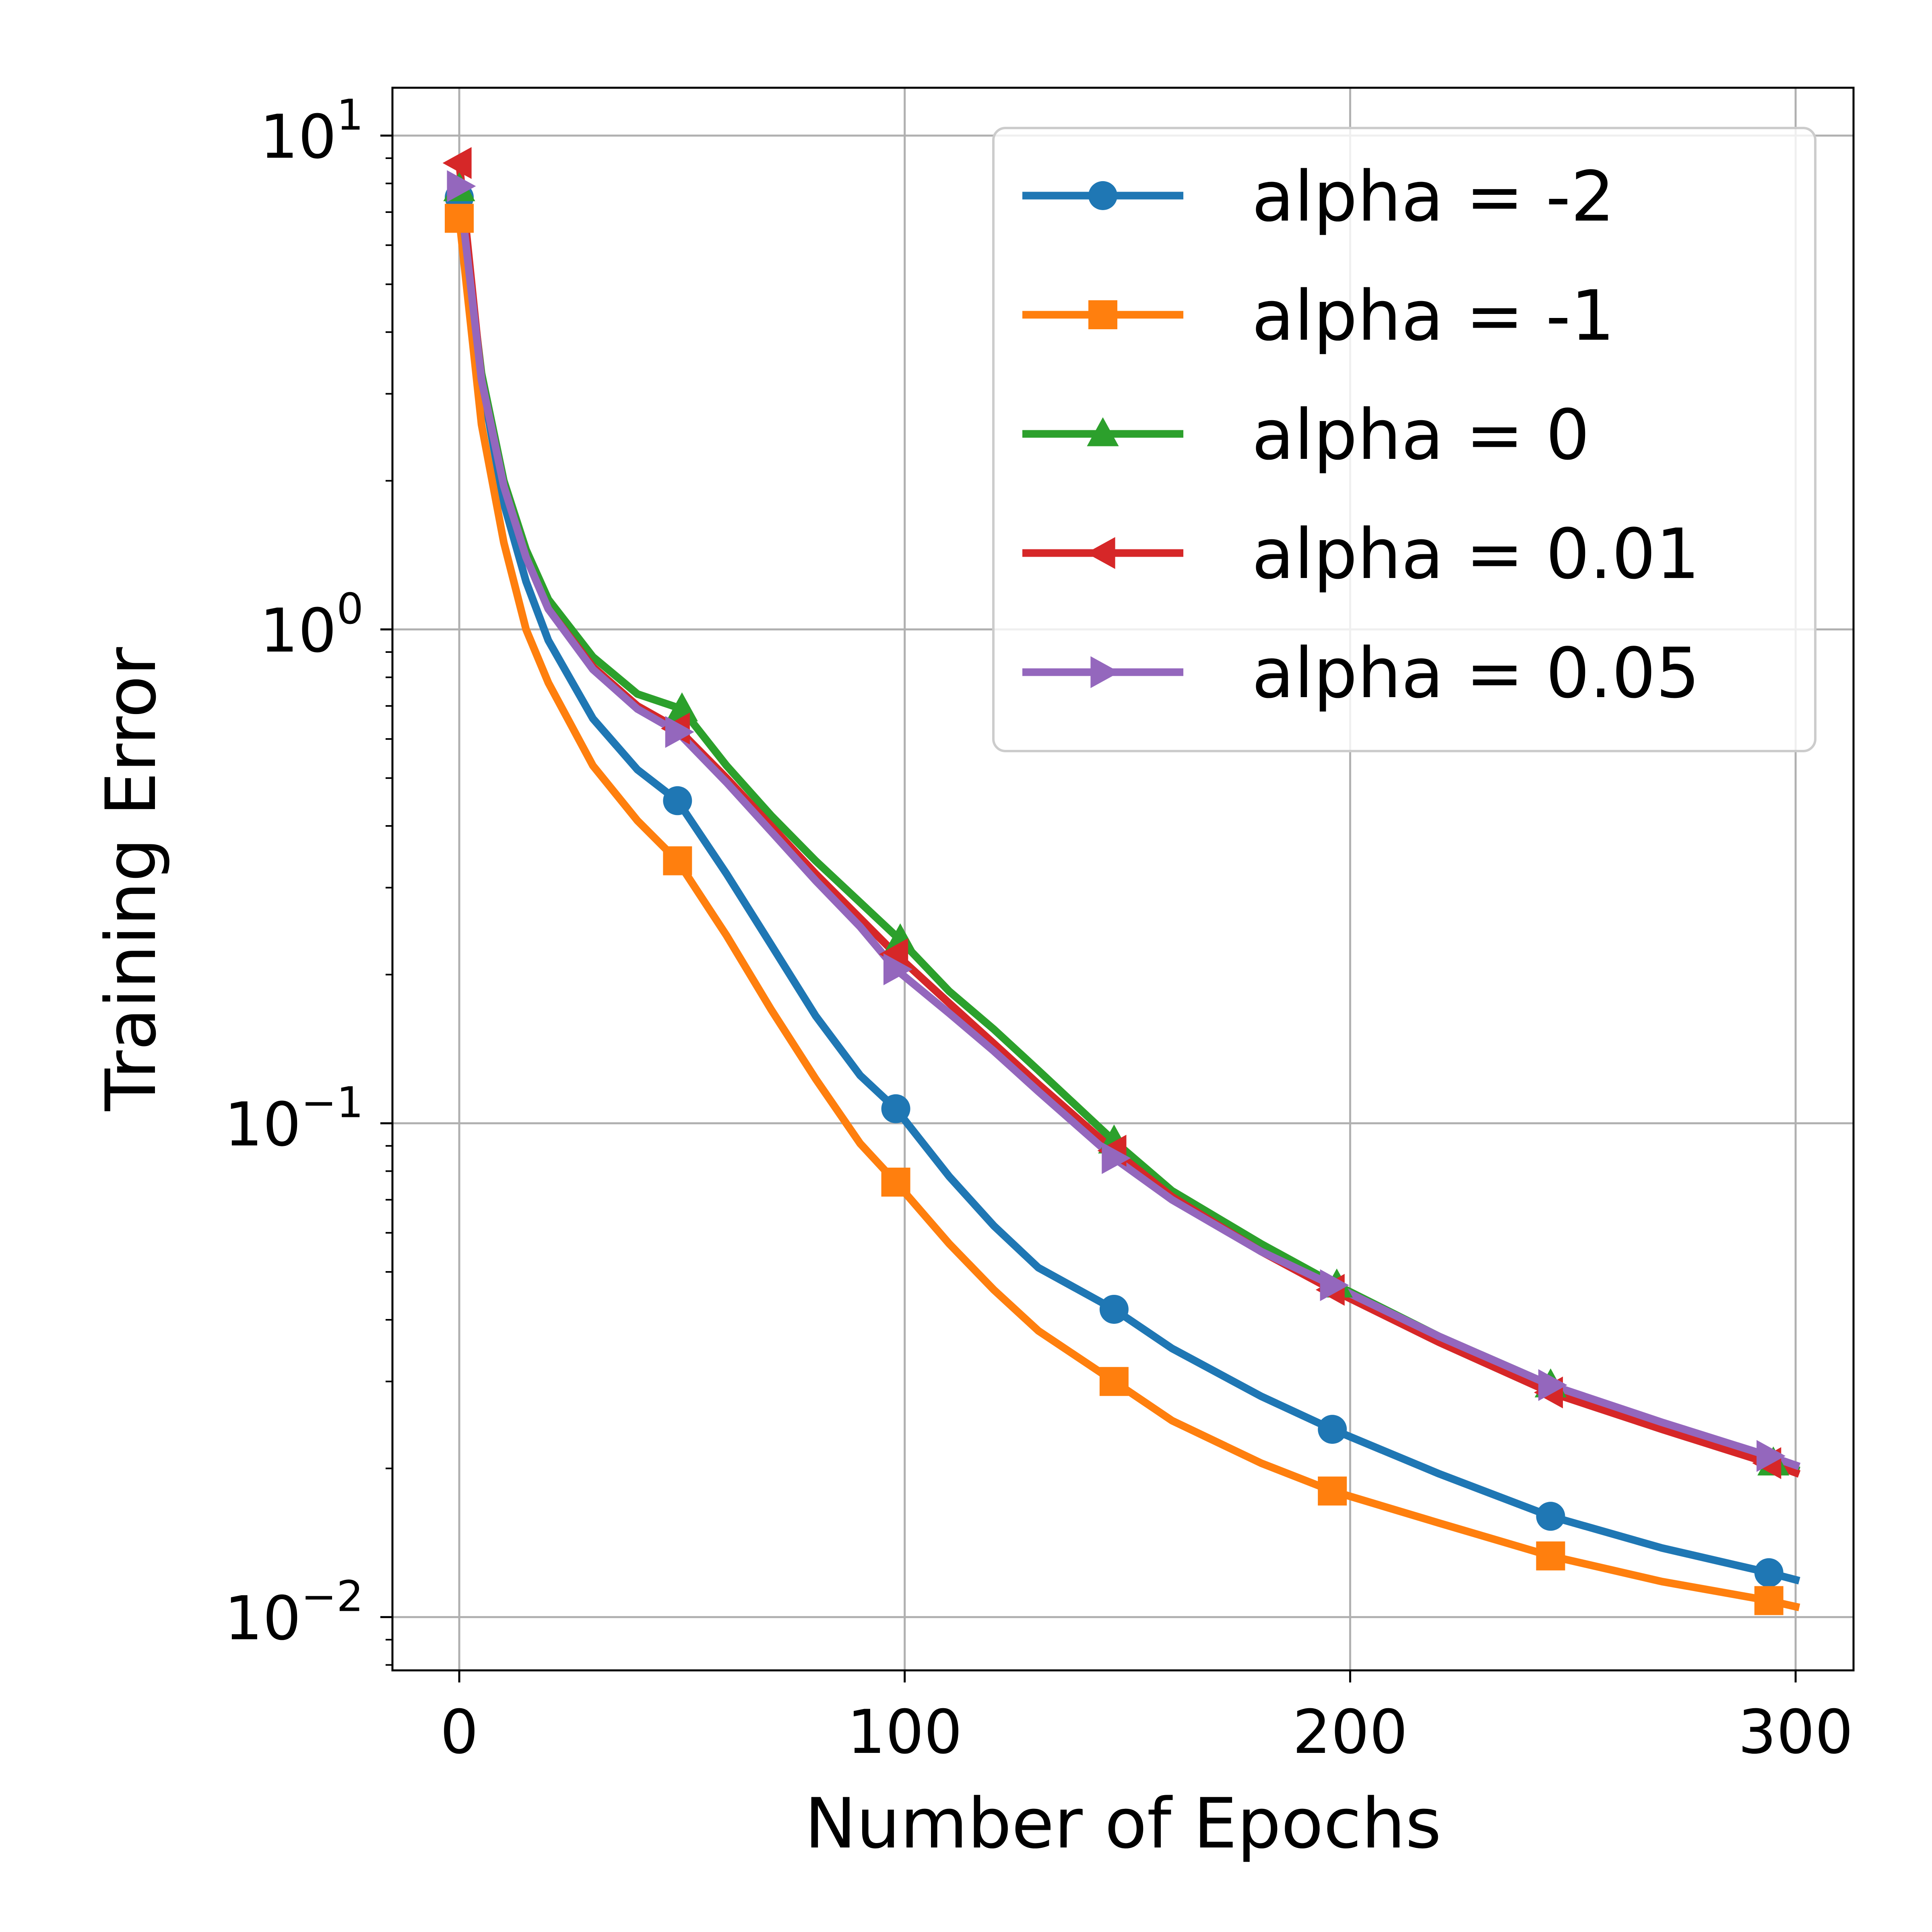 Image resolution: width=1932 pixels, height=1932 pixels. I want to click on y-tick-label: 10⁻¹, so click(293, 1119).